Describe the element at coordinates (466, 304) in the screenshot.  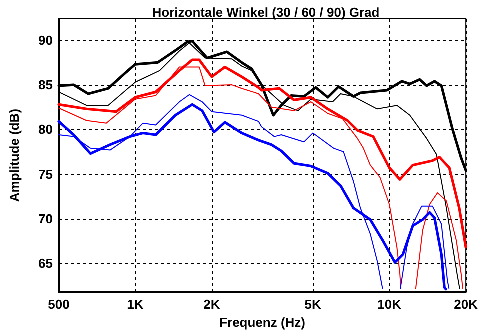
I see `x-tick-label: 20K` at that location.